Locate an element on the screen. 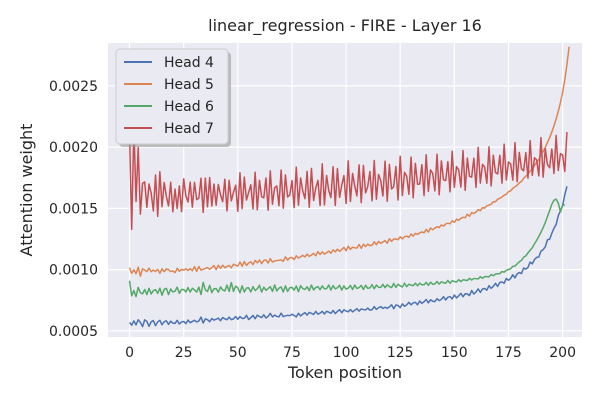 The height and width of the screenshot is (404, 600). x-tick-label: 175 is located at coordinates (508, 353).